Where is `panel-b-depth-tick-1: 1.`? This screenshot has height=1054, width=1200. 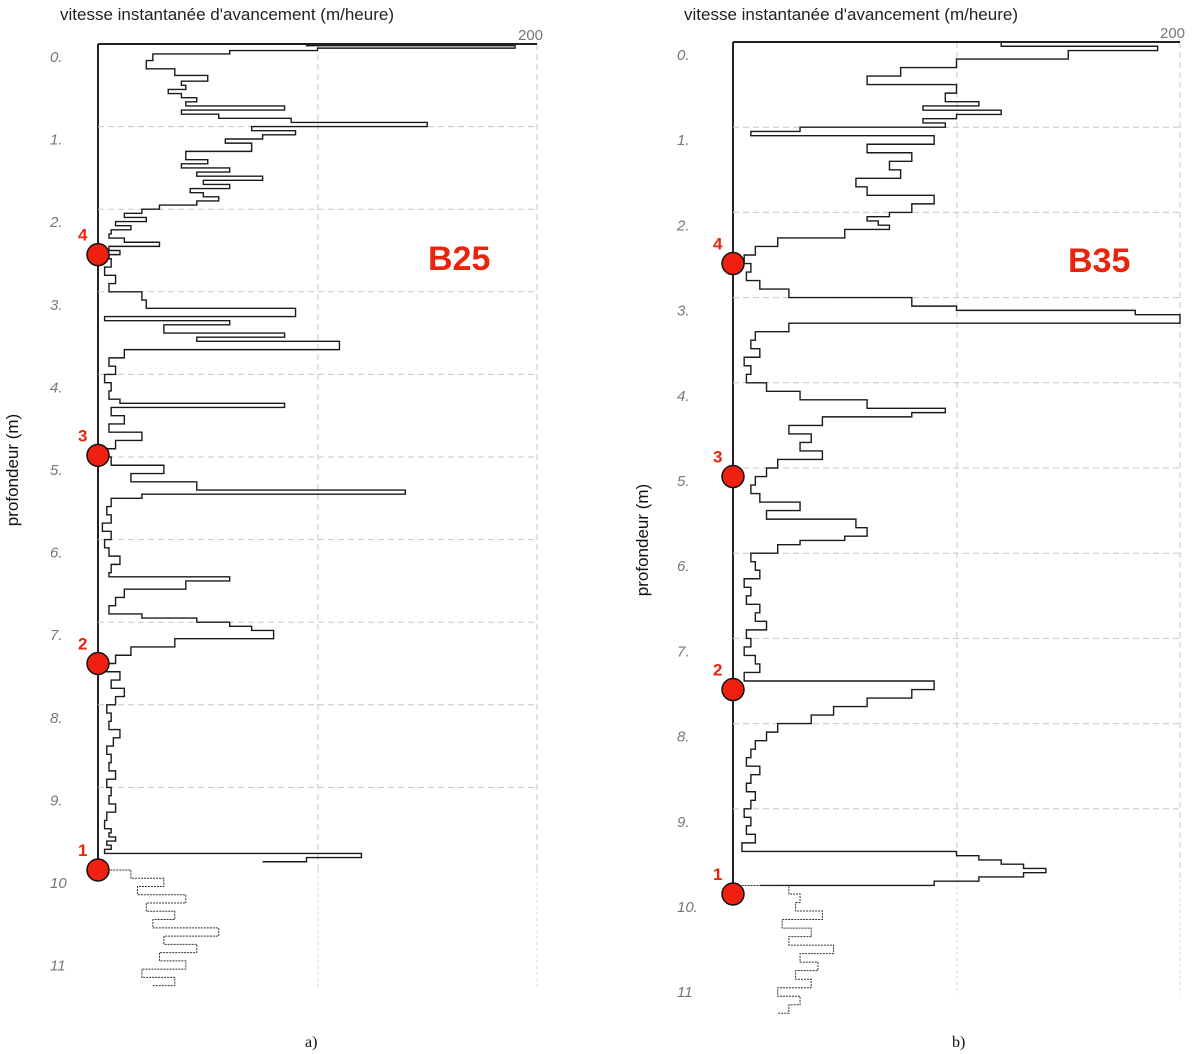 panel-b-depth-tick-1: 1. is located at coordinates (683, 140).